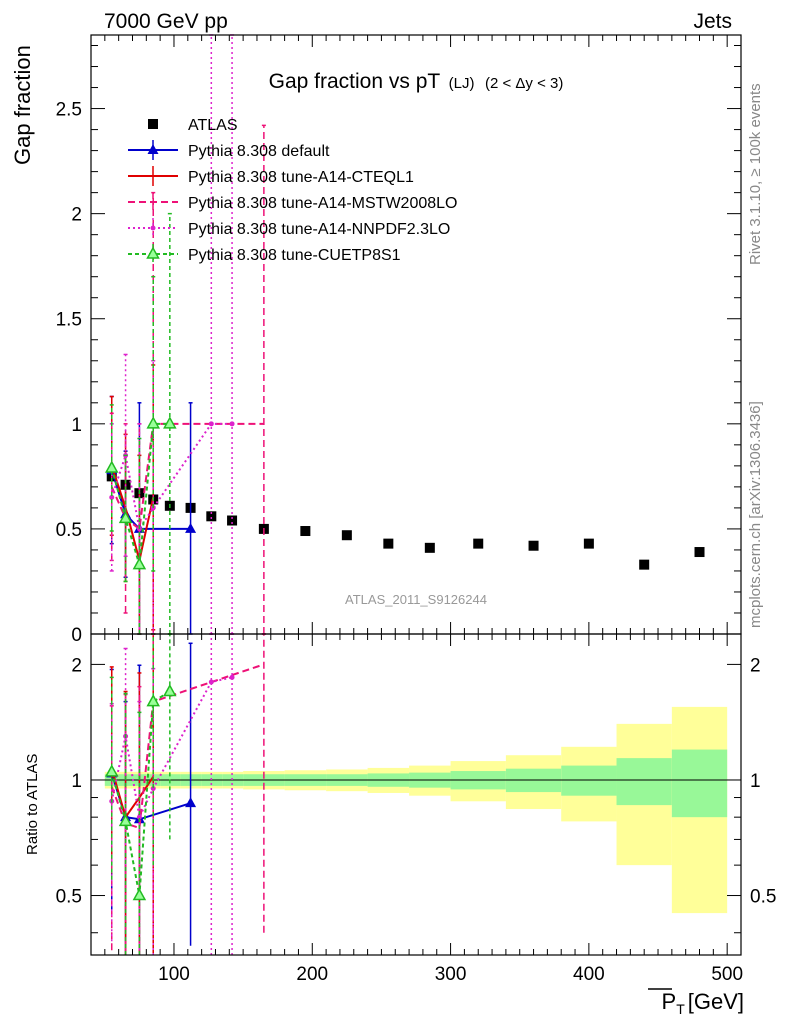 This screenshot has width=786, height=1024. Describe the element at coordinates (22, 105) in the screenshot. I see `main-y-axis-title: Gap fraction` at that location.